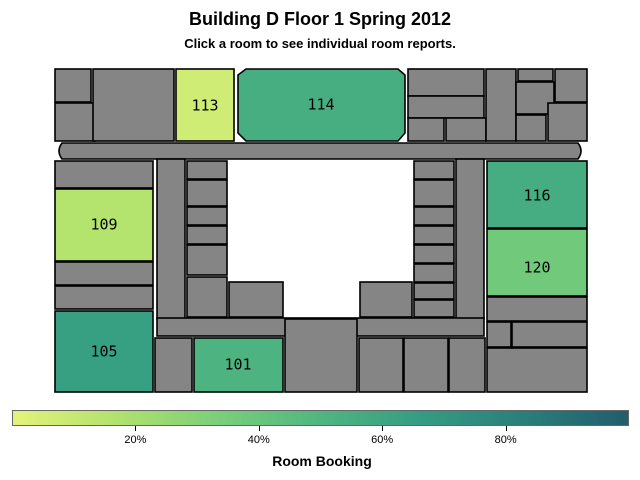 This screenshot has height=480, width=640. Describe the element at coordinates (133, 105) in the screenshot. I see `space-c` at that location.